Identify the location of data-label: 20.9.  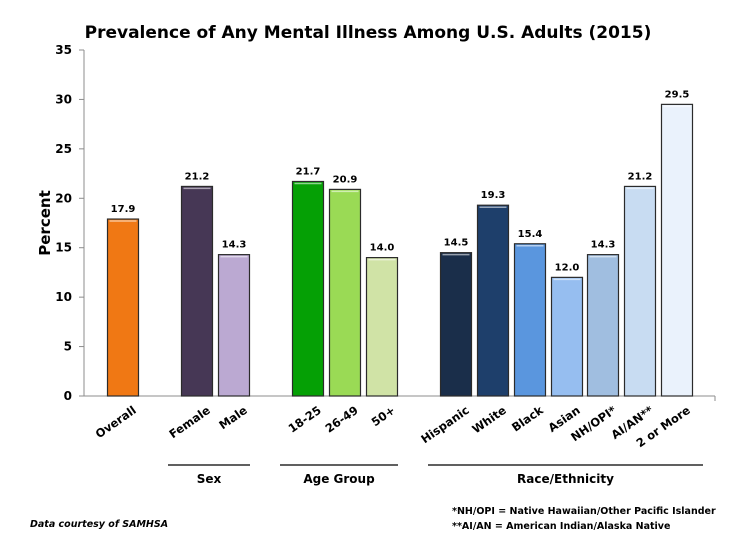
(345, 179).